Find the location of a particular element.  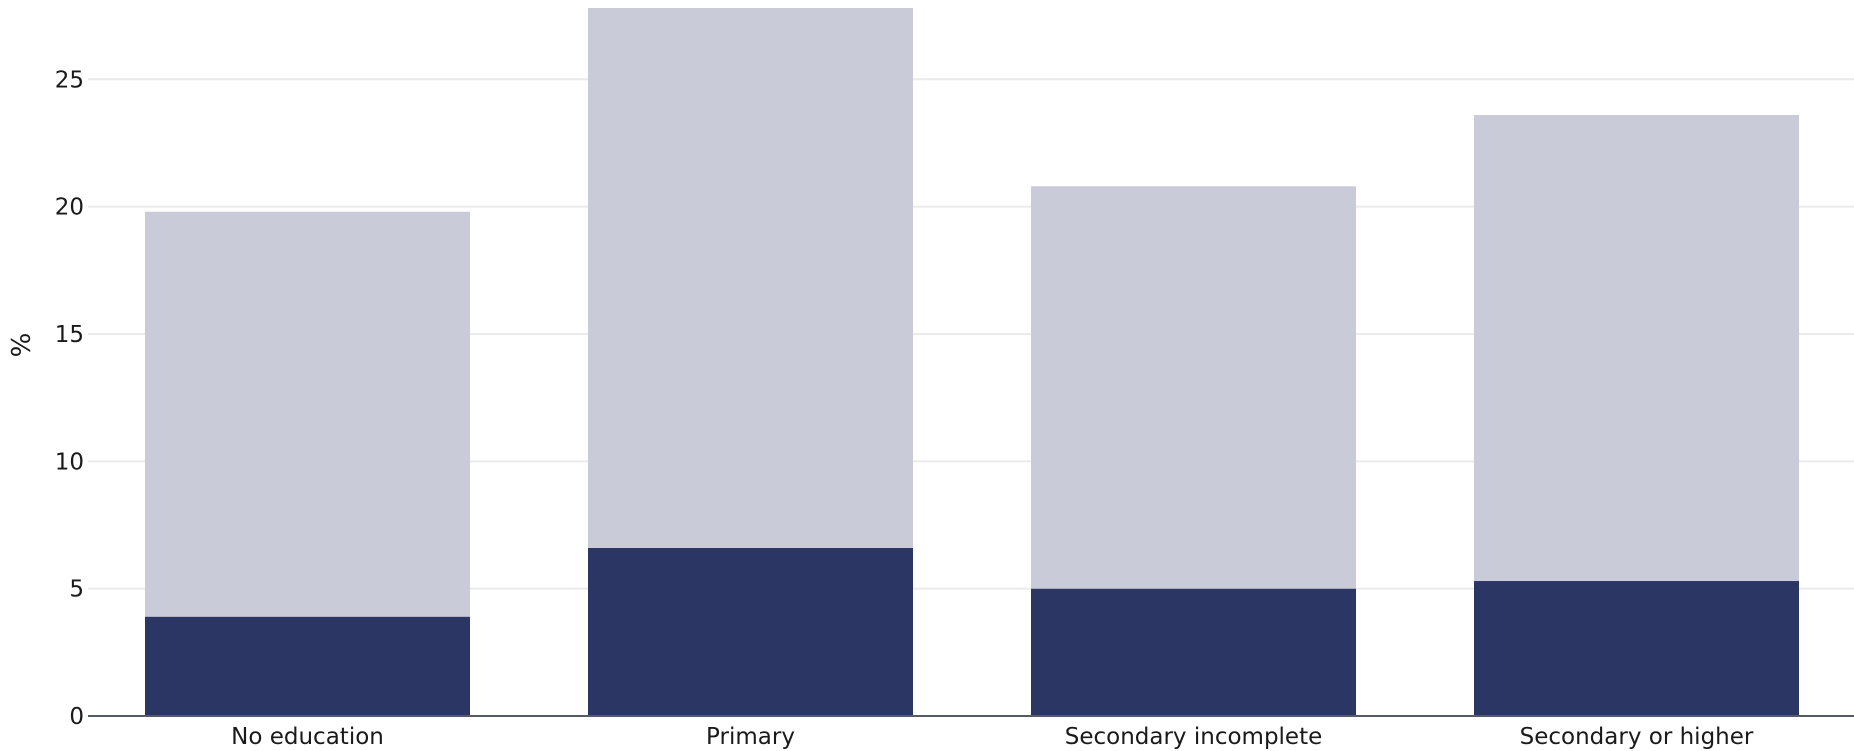

x-tick-label: Primary is located at coordinates (750, 737).